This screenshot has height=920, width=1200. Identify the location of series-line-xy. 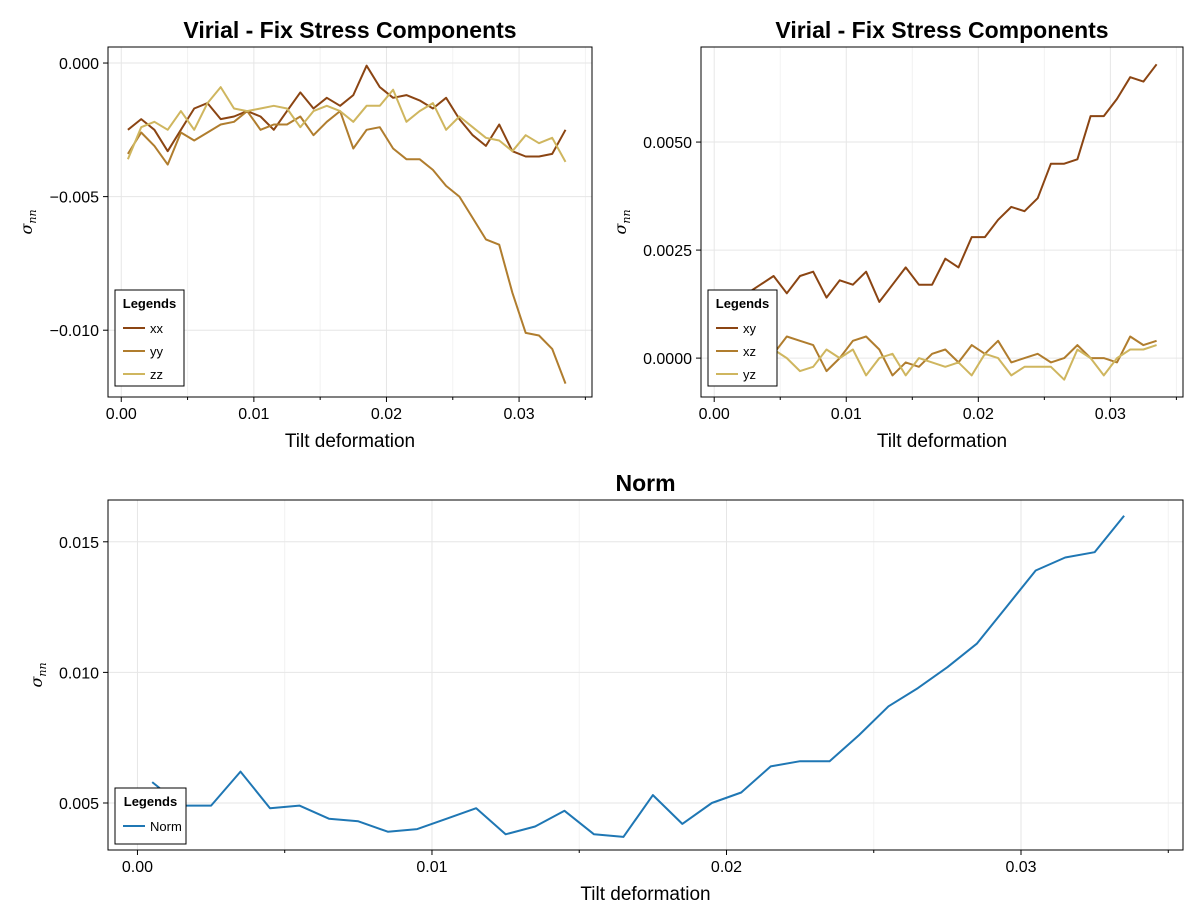
(939, 183).